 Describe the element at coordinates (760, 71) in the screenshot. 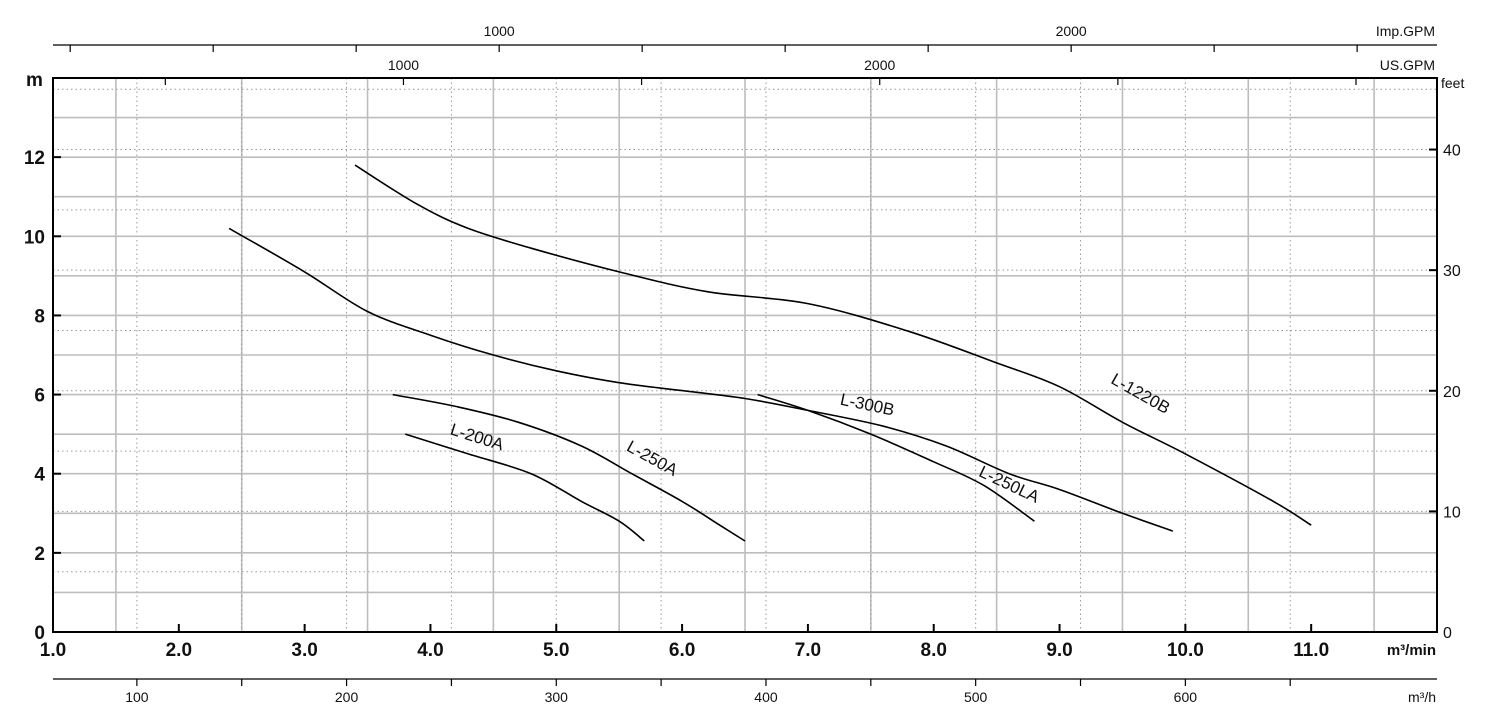

I see `us-gpm-ticks: 1000 2000` at that location.